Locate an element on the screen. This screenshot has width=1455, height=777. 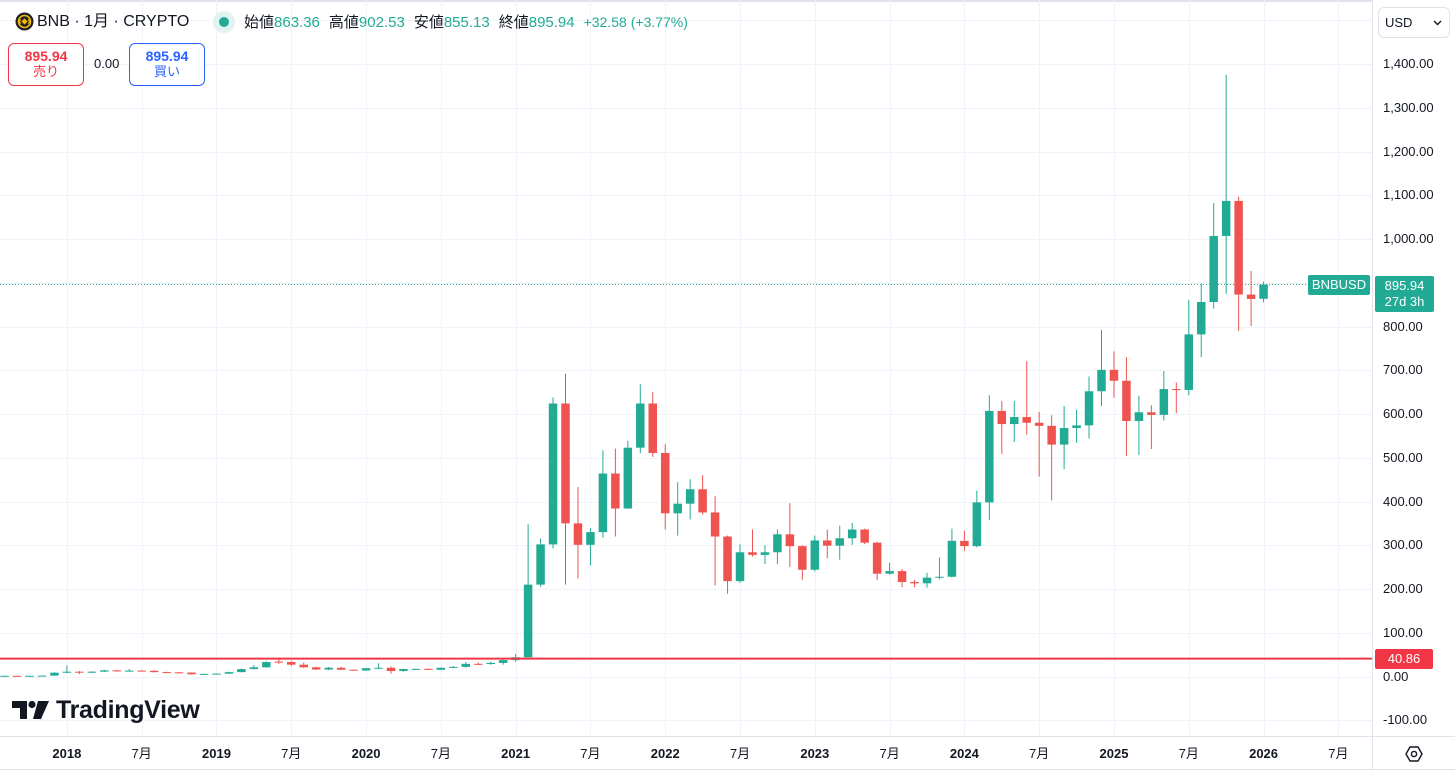
market-open-dot-icon is located at coordinates (224, 22).